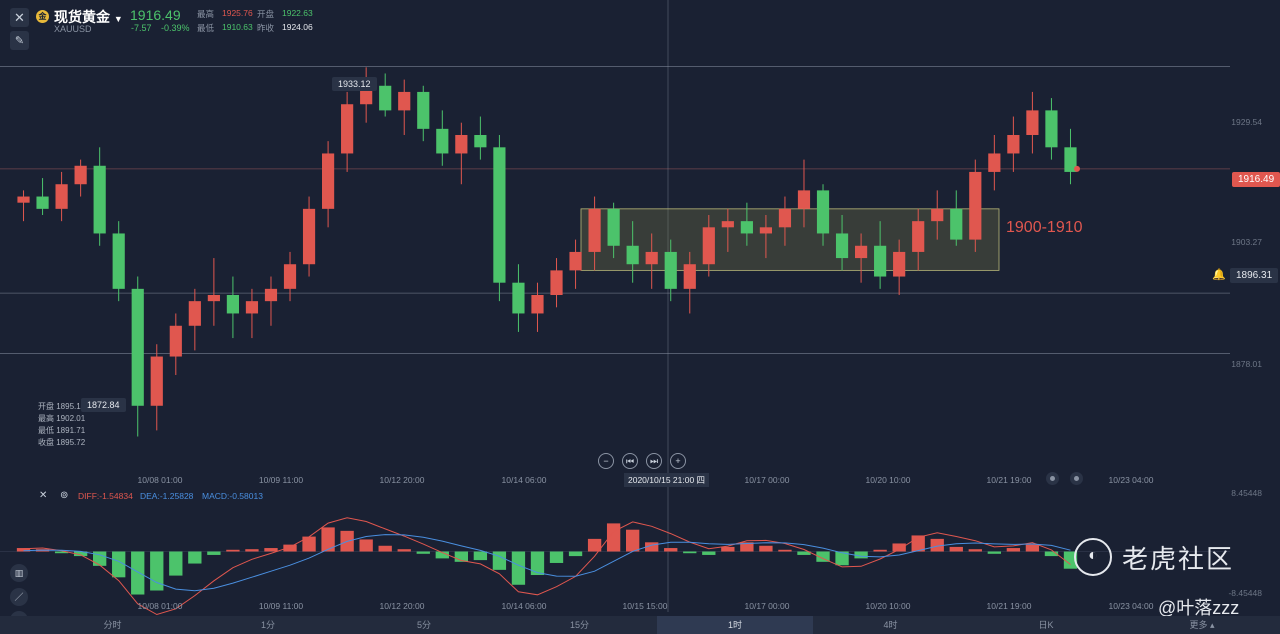 The height and width of the screenshot is (634, 1280). Describe the element at coordinates (1052, 478) in the screenshot. I see `settings-dot-button` at that location.